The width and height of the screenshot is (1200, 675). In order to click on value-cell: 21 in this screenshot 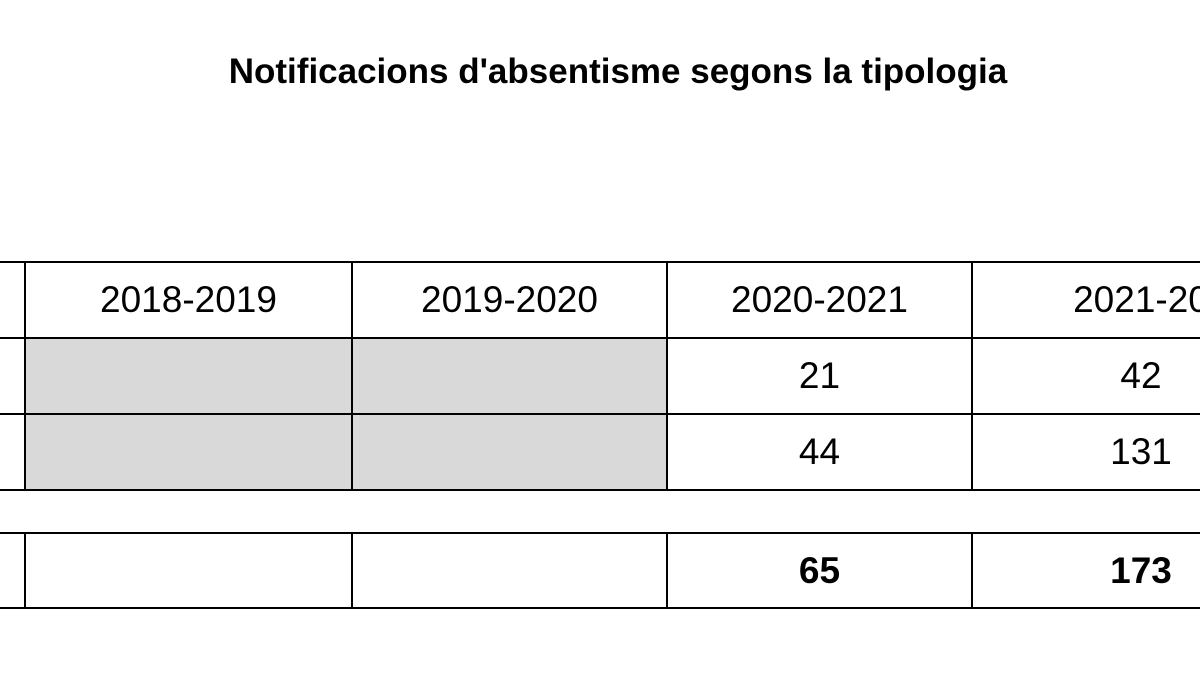, I will do `click(819, 376)`.